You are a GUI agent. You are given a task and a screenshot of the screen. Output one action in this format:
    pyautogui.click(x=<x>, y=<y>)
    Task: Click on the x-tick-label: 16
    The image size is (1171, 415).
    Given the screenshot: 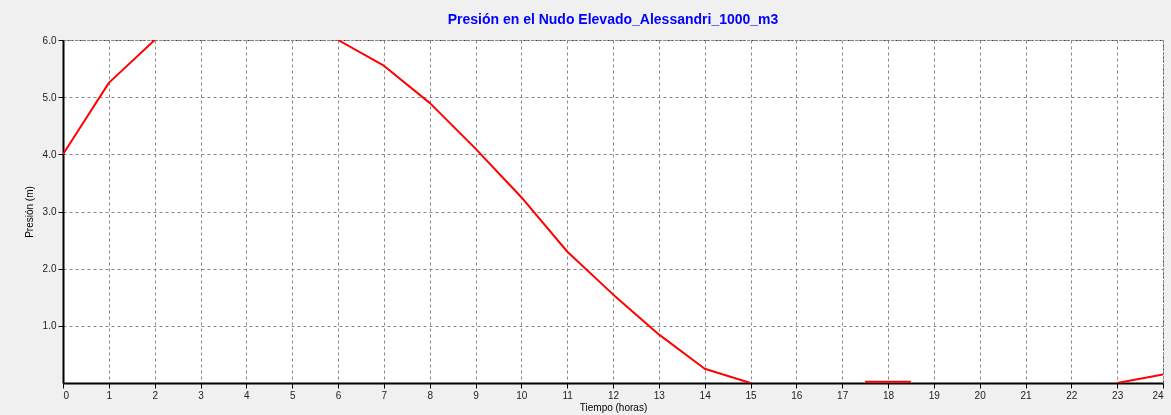 What is the action you would take?
    pyautogui.click(x=797, y=395)
    